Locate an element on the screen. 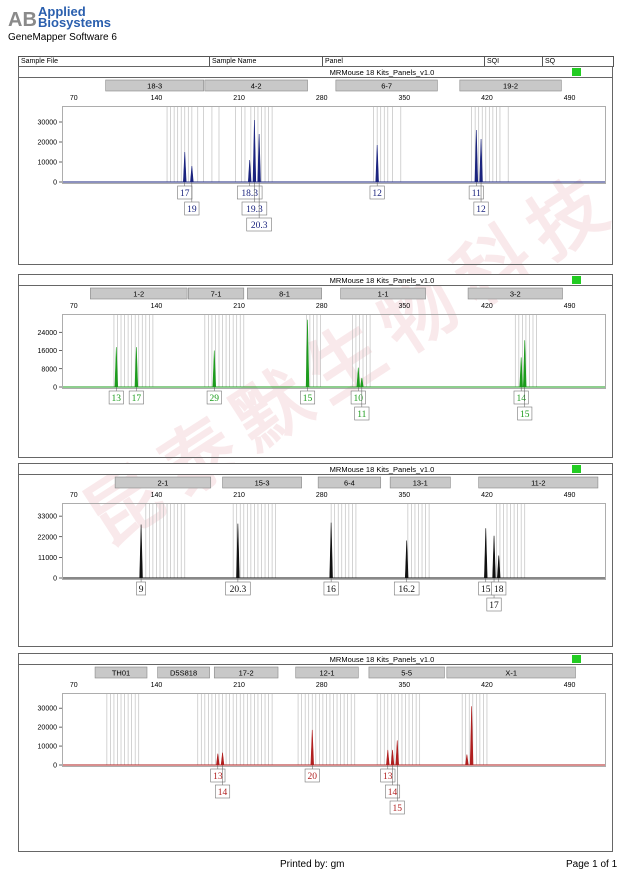 This screenshot has height=877, width=620. allele-label-text: 12 is located at coordinates (481, 210).